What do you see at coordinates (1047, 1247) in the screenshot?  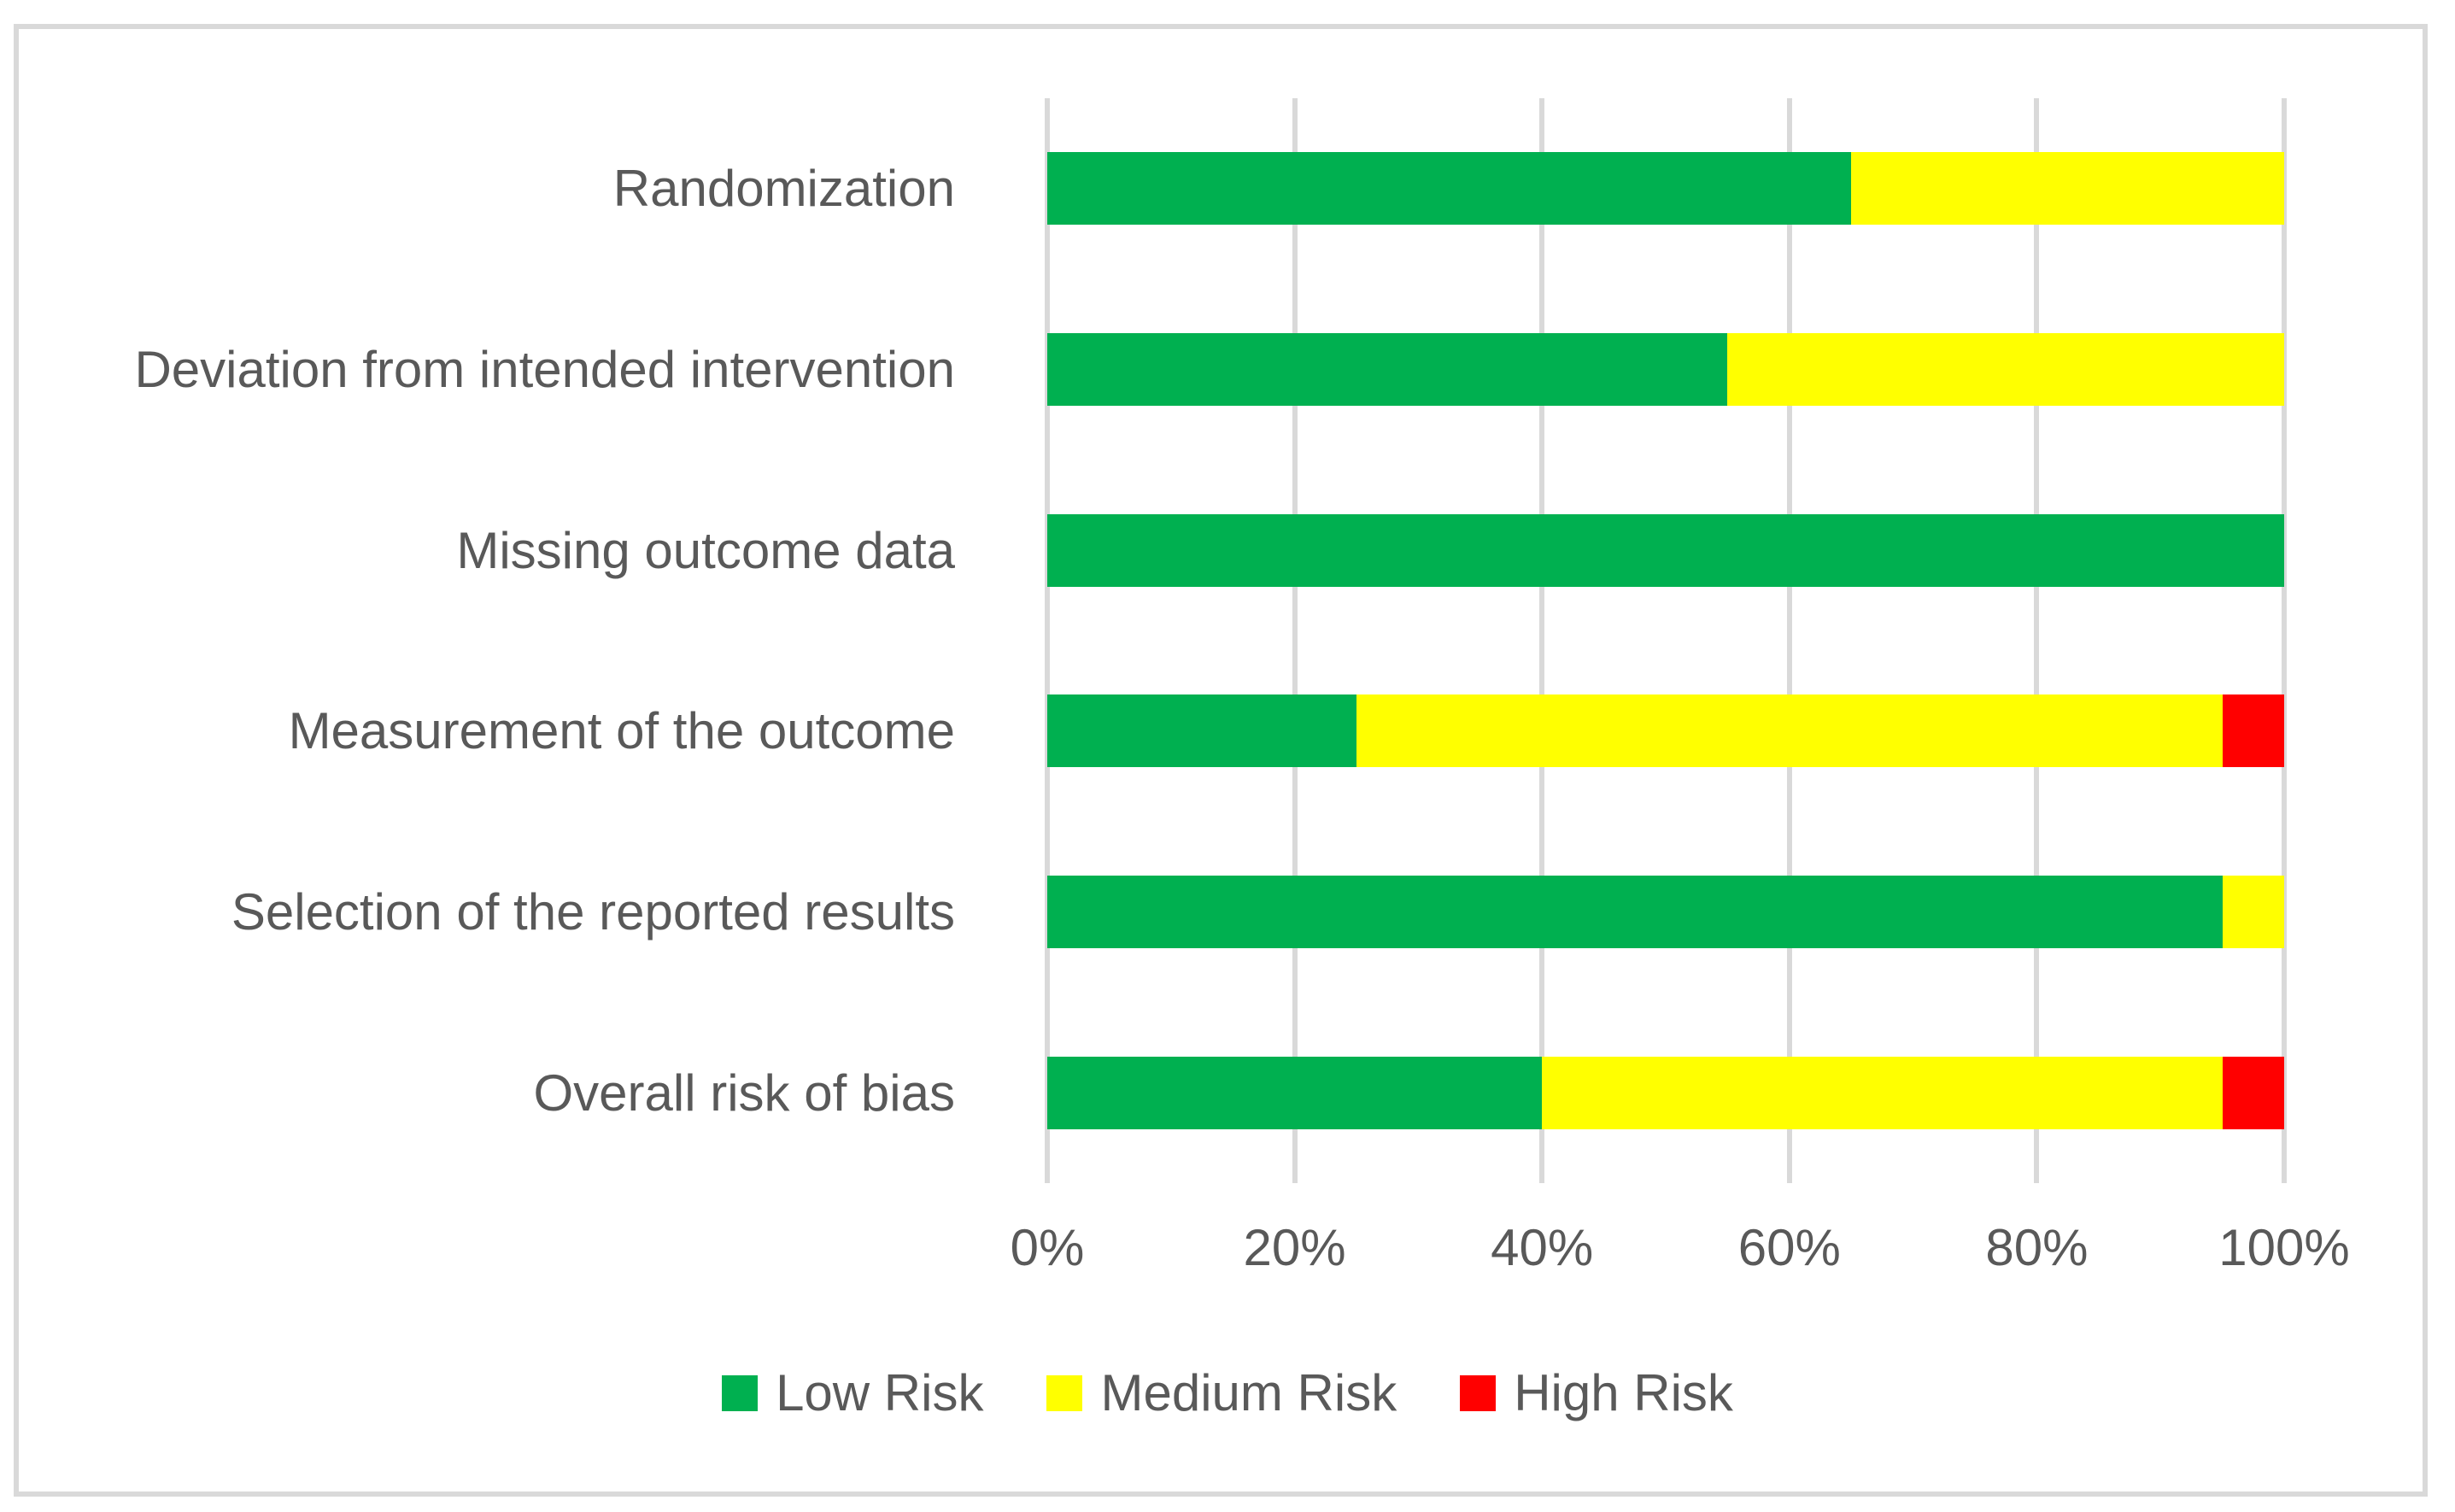 I see `x-axis-tick-label: 0%` at bounding box center [1047, 1247].